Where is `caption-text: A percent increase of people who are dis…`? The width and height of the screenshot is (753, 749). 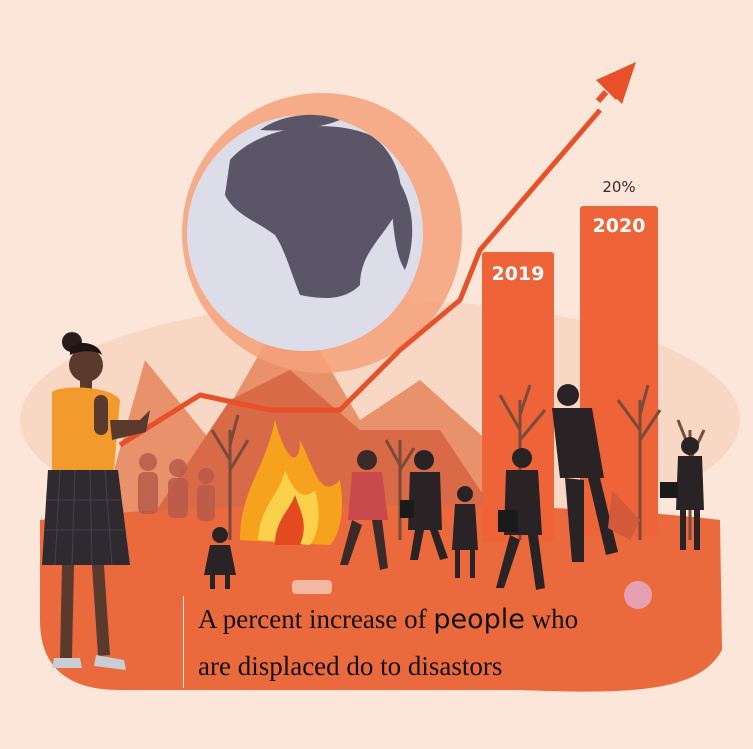
caption-text: A percent increase of people who are dis… is located at coordinates (443, 642).